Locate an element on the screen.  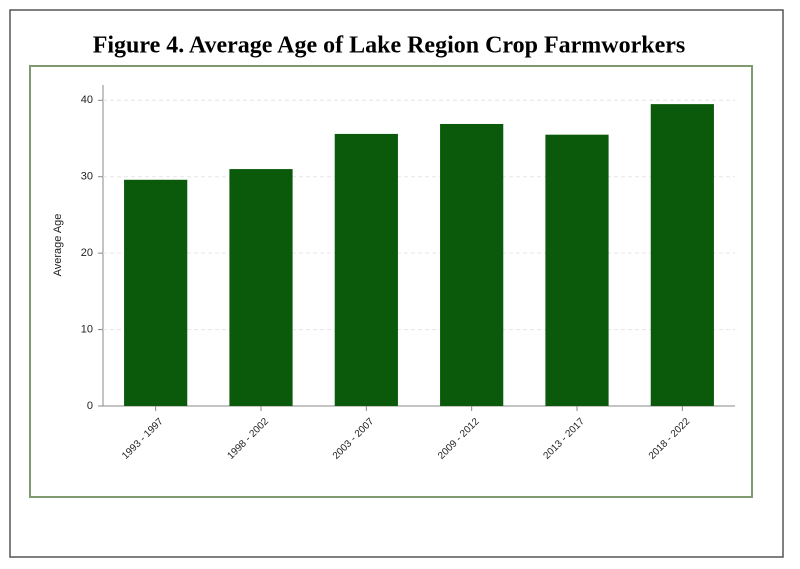
y-tick-label: 20 is located at coordinates (87, 253).